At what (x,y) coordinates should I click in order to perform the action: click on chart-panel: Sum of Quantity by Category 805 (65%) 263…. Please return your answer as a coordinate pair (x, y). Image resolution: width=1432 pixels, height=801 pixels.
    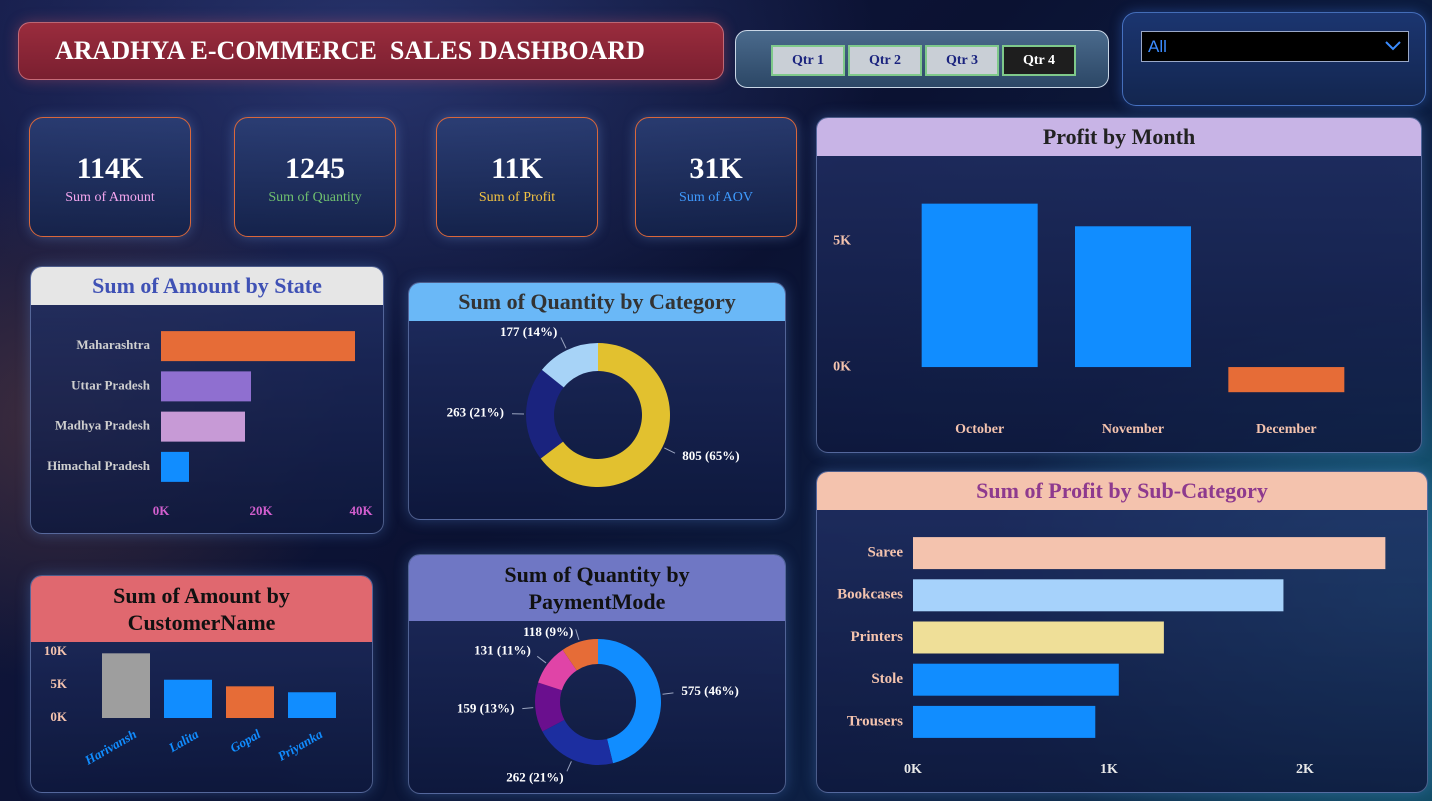
    Looking at the image, I should click on (597, 401).